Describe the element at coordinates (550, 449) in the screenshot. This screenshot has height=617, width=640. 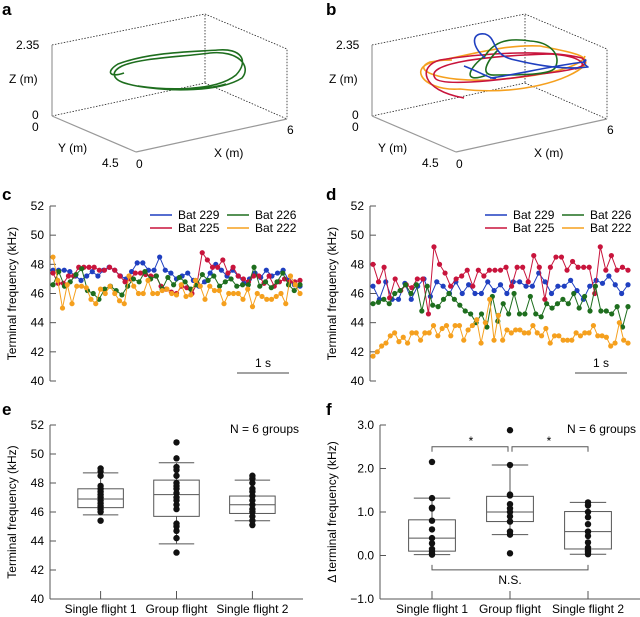
I see `significance-bracket` at that location.